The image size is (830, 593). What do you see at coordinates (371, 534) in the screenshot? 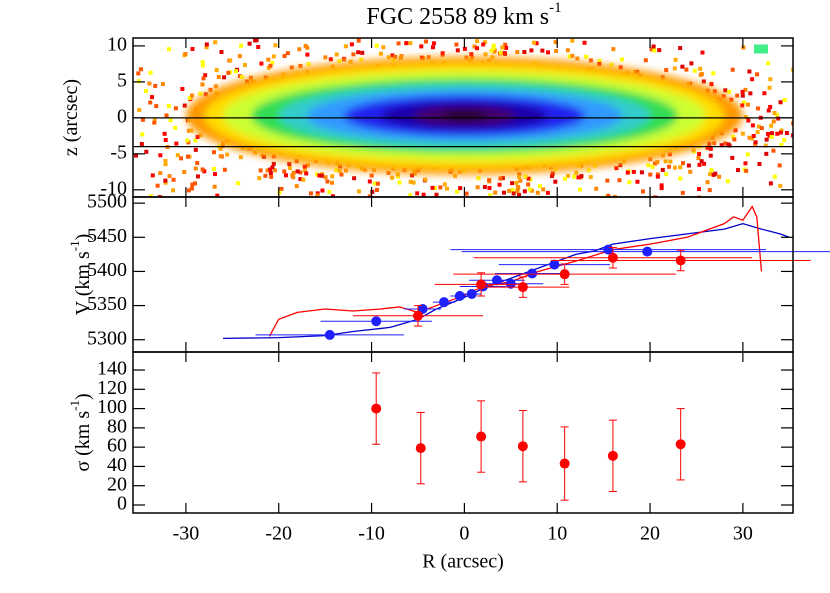
I see `x-tick-label: -10` at bounding box center [371, 534].